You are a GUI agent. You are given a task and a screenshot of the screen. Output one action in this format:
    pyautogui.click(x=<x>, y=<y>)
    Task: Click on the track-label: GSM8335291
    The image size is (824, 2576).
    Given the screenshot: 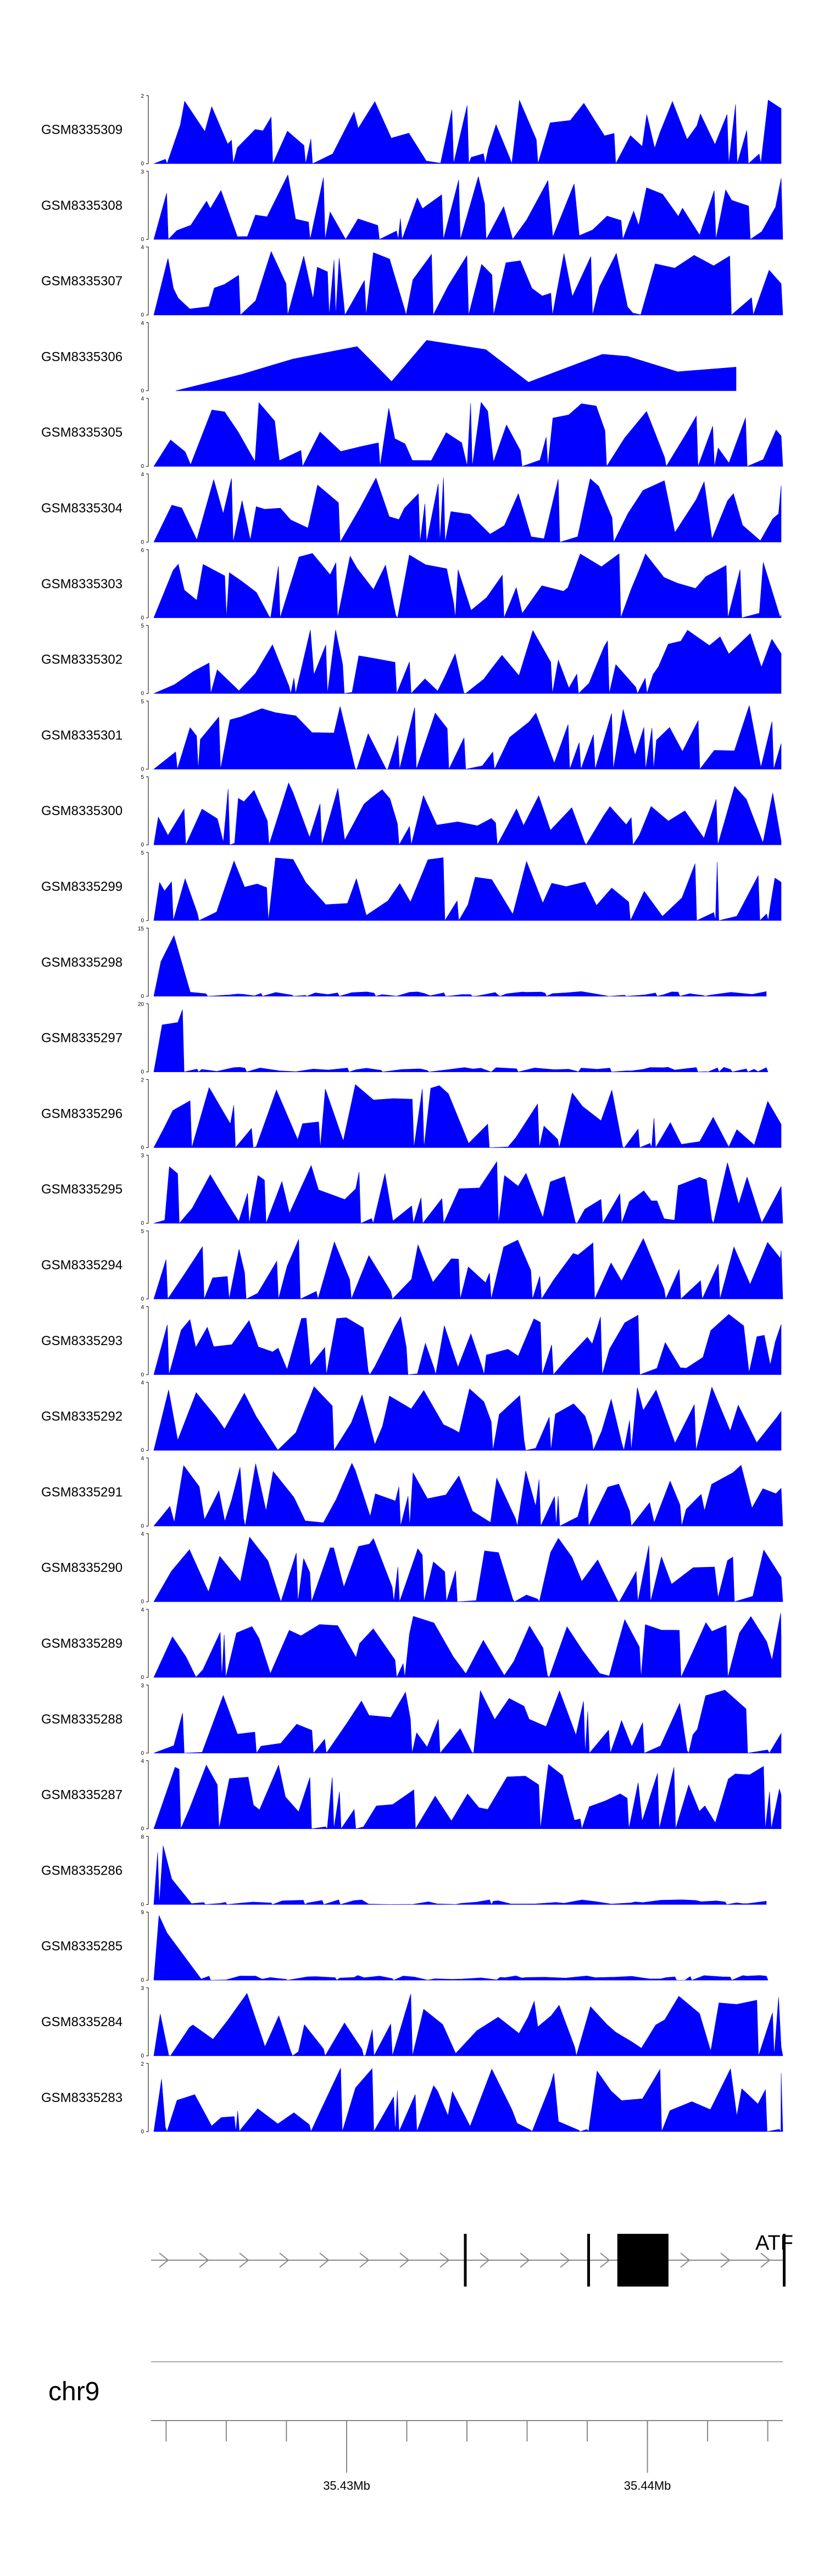 What is the action you would take?
    pyautogui.click(x=82, y=1492)
    